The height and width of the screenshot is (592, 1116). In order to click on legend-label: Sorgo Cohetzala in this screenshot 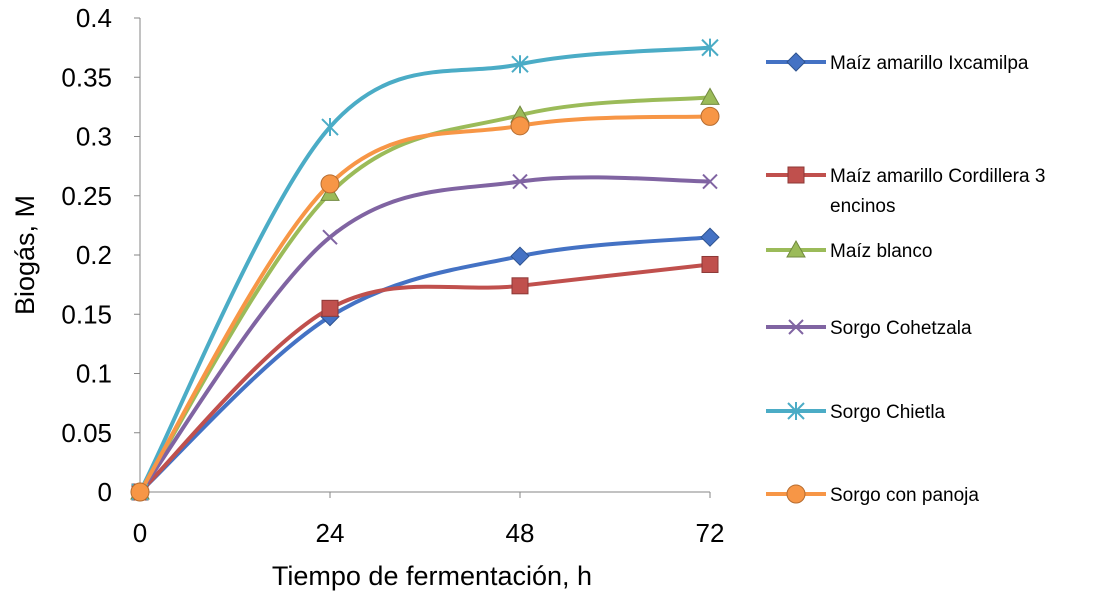, I will do `click(901, 328)`.